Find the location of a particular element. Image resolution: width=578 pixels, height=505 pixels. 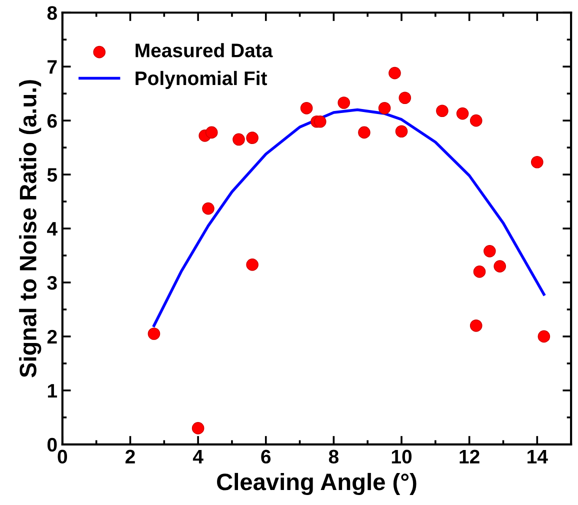

x-tick-label: 6 is located at coordinates (266, 457).